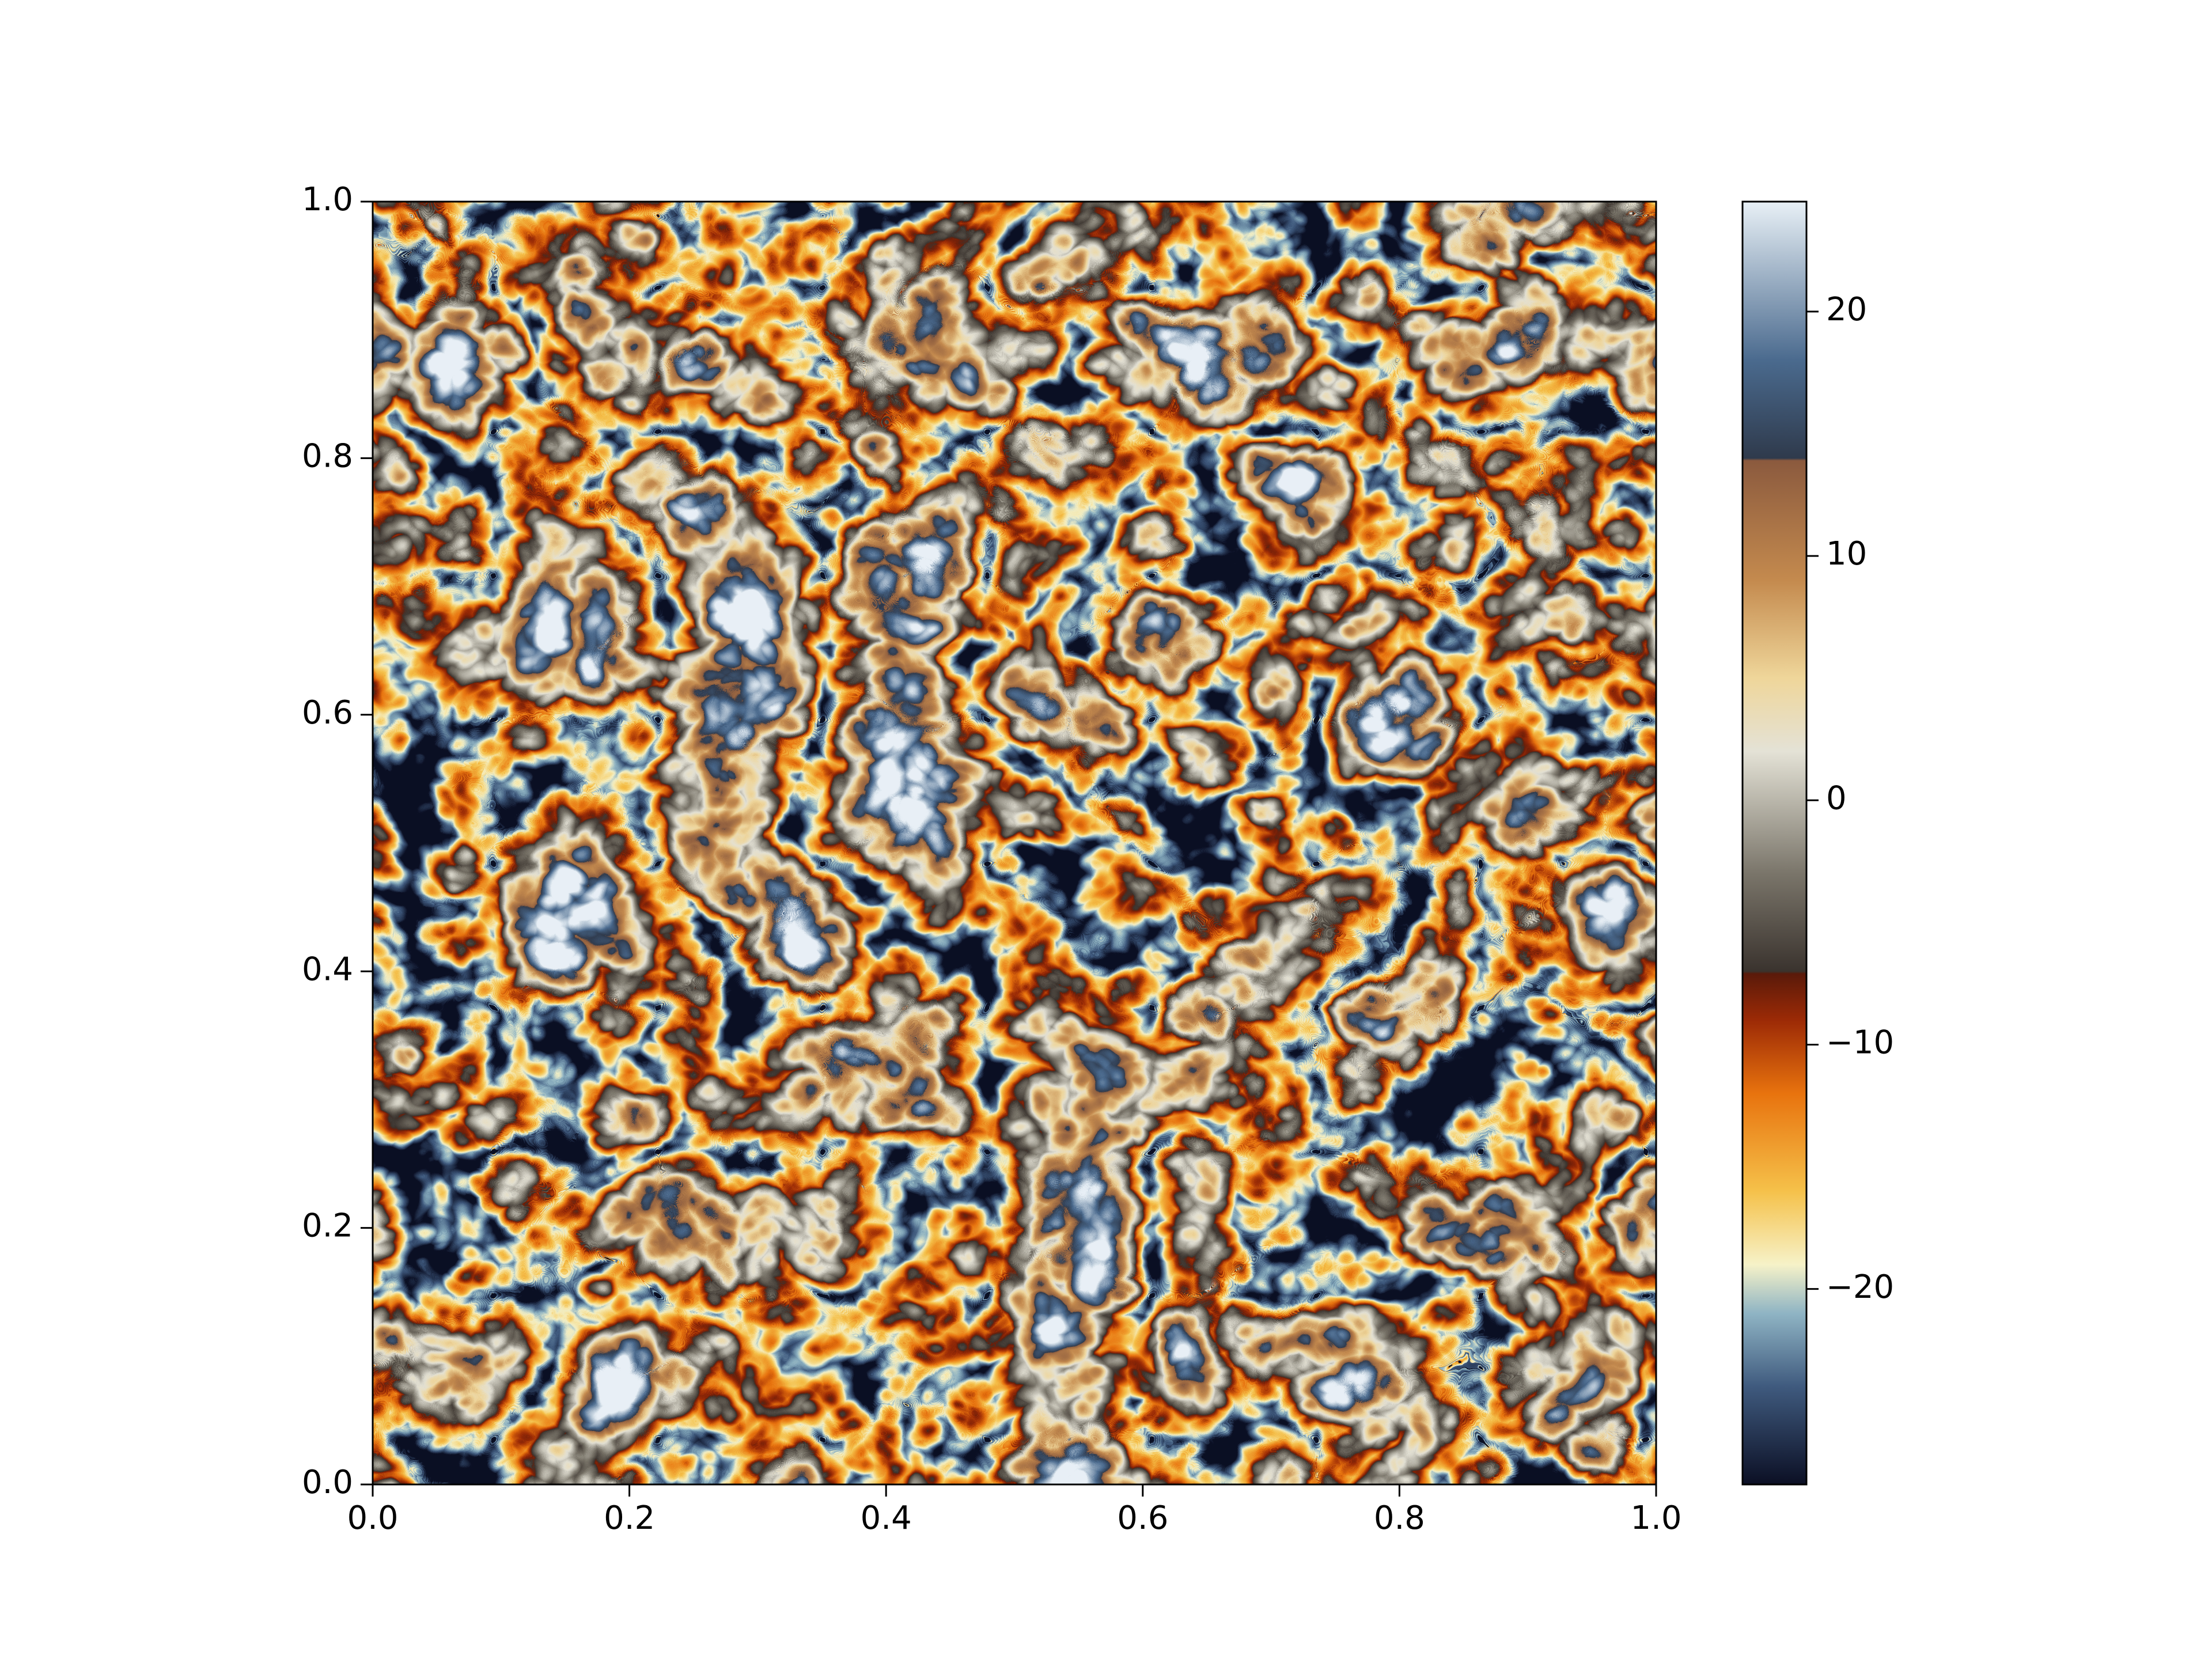 The image size is (2212, 1659). What do you see at coordinates (1142, 1518) in the screenshot?
I see `x-tick-label: 0.6` at bounding box center [1142, 1518].